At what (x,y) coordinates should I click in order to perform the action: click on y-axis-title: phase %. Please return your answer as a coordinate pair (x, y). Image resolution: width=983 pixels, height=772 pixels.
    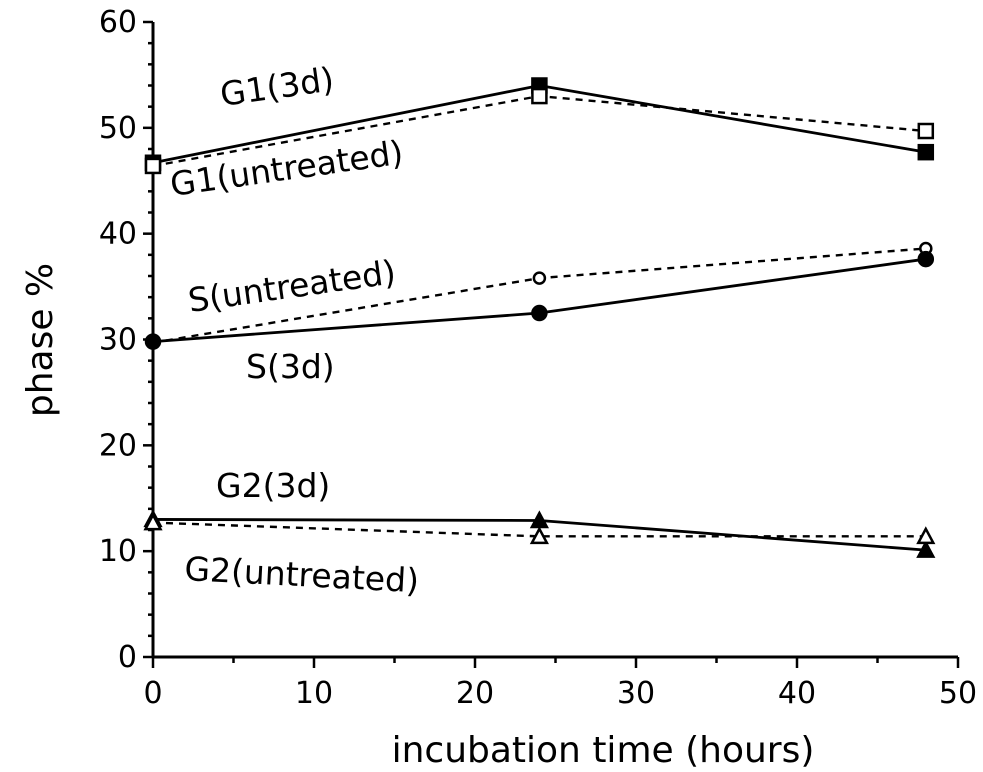
    Looking at the image, I should click on (40, 340).